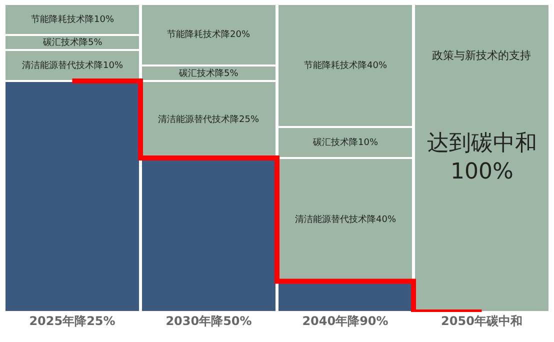 This screenshot has height=342, width=554. What do you see at coordinates (481, 321) in the screenshot?
I see `x-tick-label: 2050年碳中和` at bounding box center [481, 321].